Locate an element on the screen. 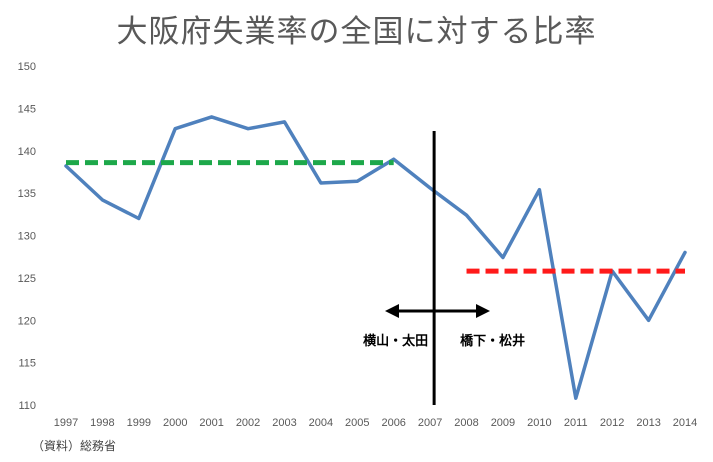  arrow-left-head is located at coordinates (392, 311).